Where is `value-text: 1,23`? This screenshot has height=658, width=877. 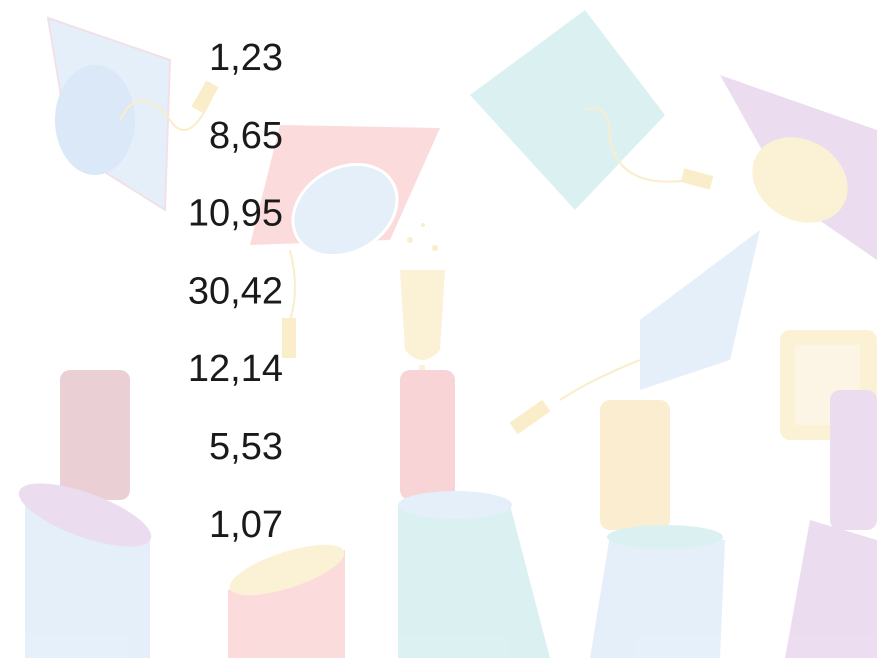
value-text: 1,23 is located at coordinates (246, 58).